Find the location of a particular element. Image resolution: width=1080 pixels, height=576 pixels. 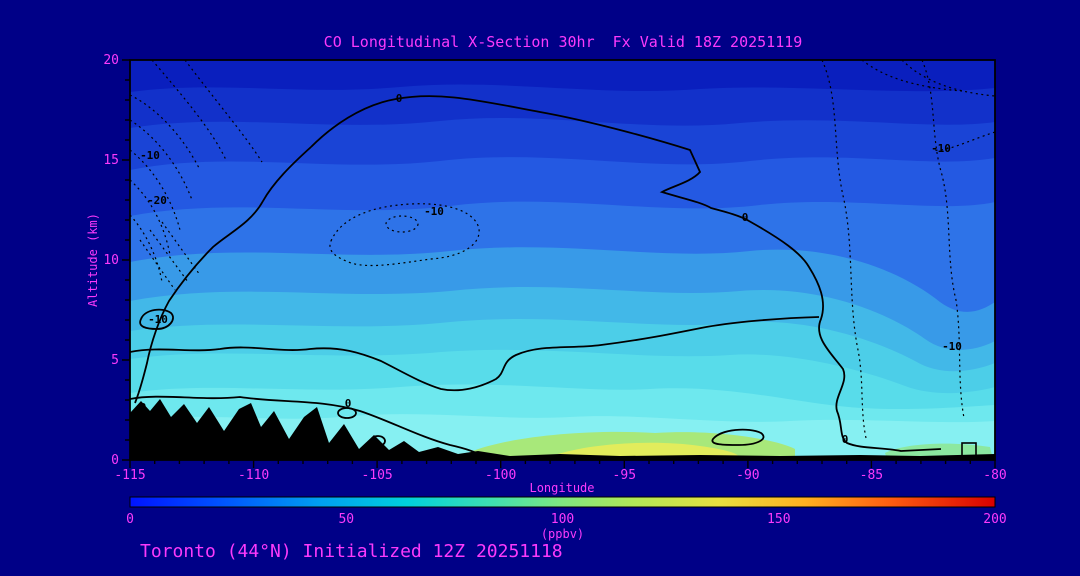

contour-minus10-small-loop is located at coordinates (156, 319).